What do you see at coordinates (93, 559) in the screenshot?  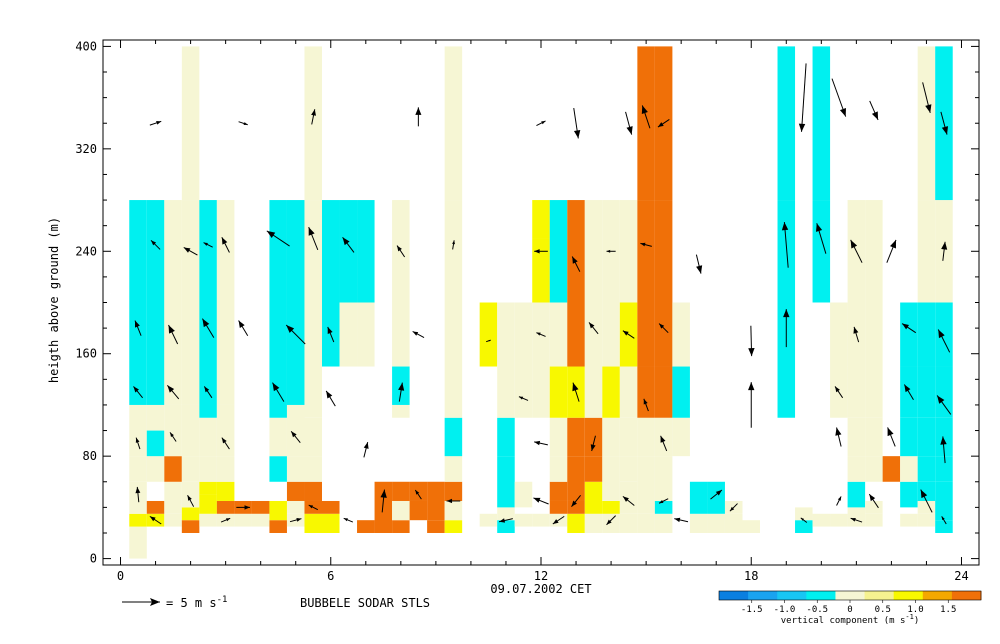 I see `y-tick-label: 0` at bounding box center [93, 559].